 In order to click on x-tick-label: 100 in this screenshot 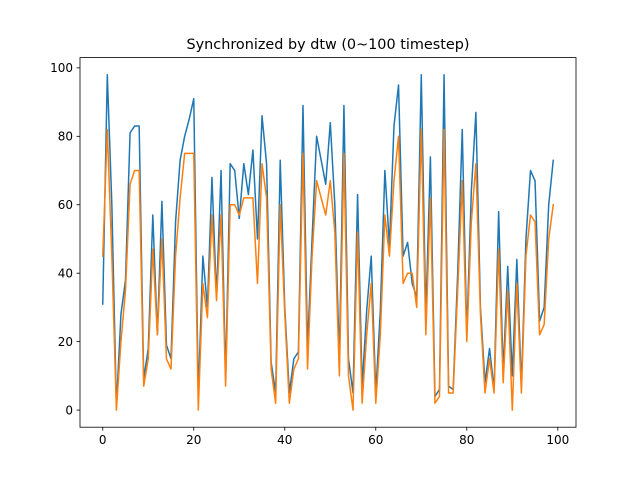, I will do `click(557, 440)`.